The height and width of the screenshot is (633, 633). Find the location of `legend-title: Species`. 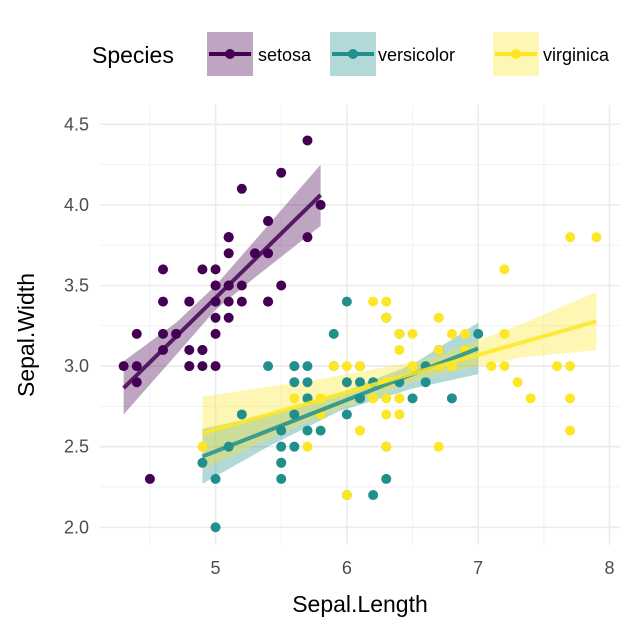

legend-title: Species is located at coordinates (133, 55).